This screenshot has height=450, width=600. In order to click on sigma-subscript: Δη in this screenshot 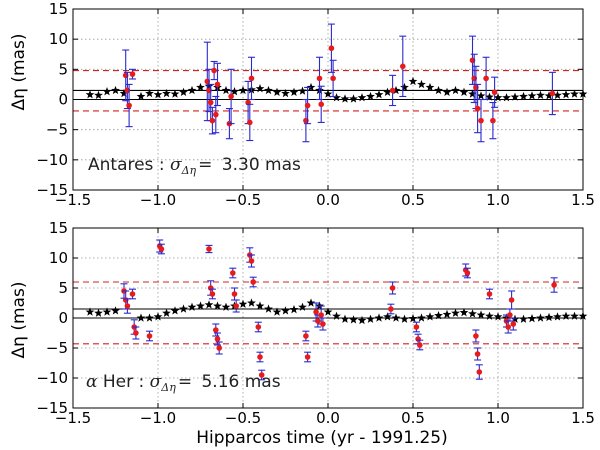, I will do `click(189, 170)`.